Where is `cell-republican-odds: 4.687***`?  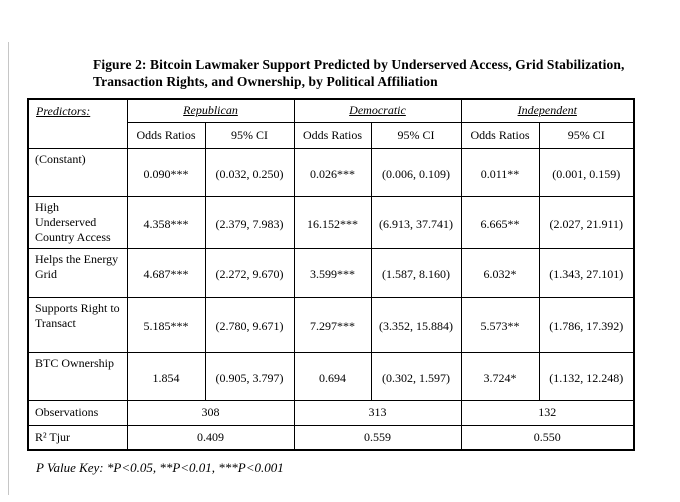 cell-republican-odds: 4.687*** is located at coordinates (166, 272).